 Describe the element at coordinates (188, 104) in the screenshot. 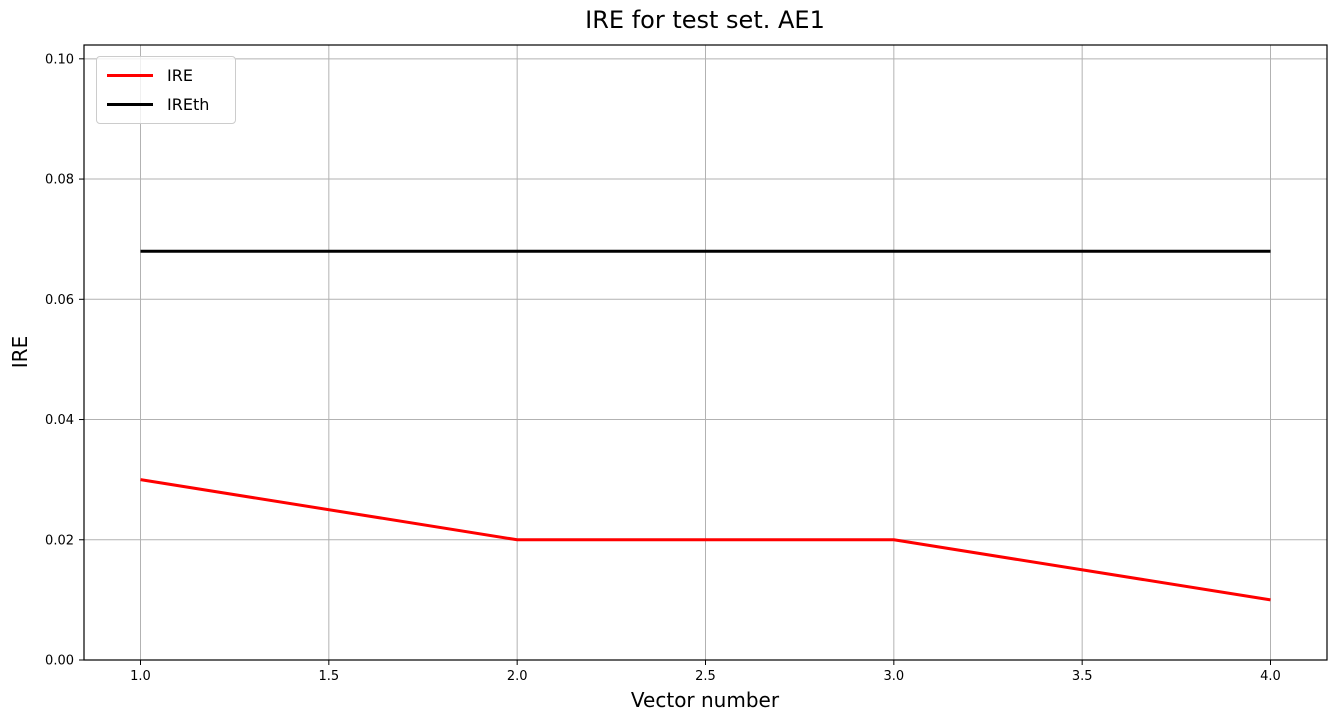

I see `legend-label-ireth: IREth` at that location.